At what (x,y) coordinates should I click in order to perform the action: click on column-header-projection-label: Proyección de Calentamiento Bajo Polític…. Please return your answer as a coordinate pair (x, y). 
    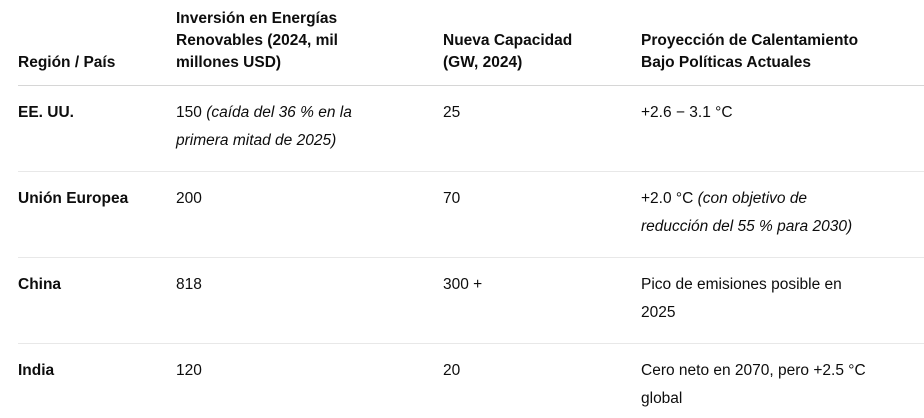
    Looking at the image, I should click on (750, 51).